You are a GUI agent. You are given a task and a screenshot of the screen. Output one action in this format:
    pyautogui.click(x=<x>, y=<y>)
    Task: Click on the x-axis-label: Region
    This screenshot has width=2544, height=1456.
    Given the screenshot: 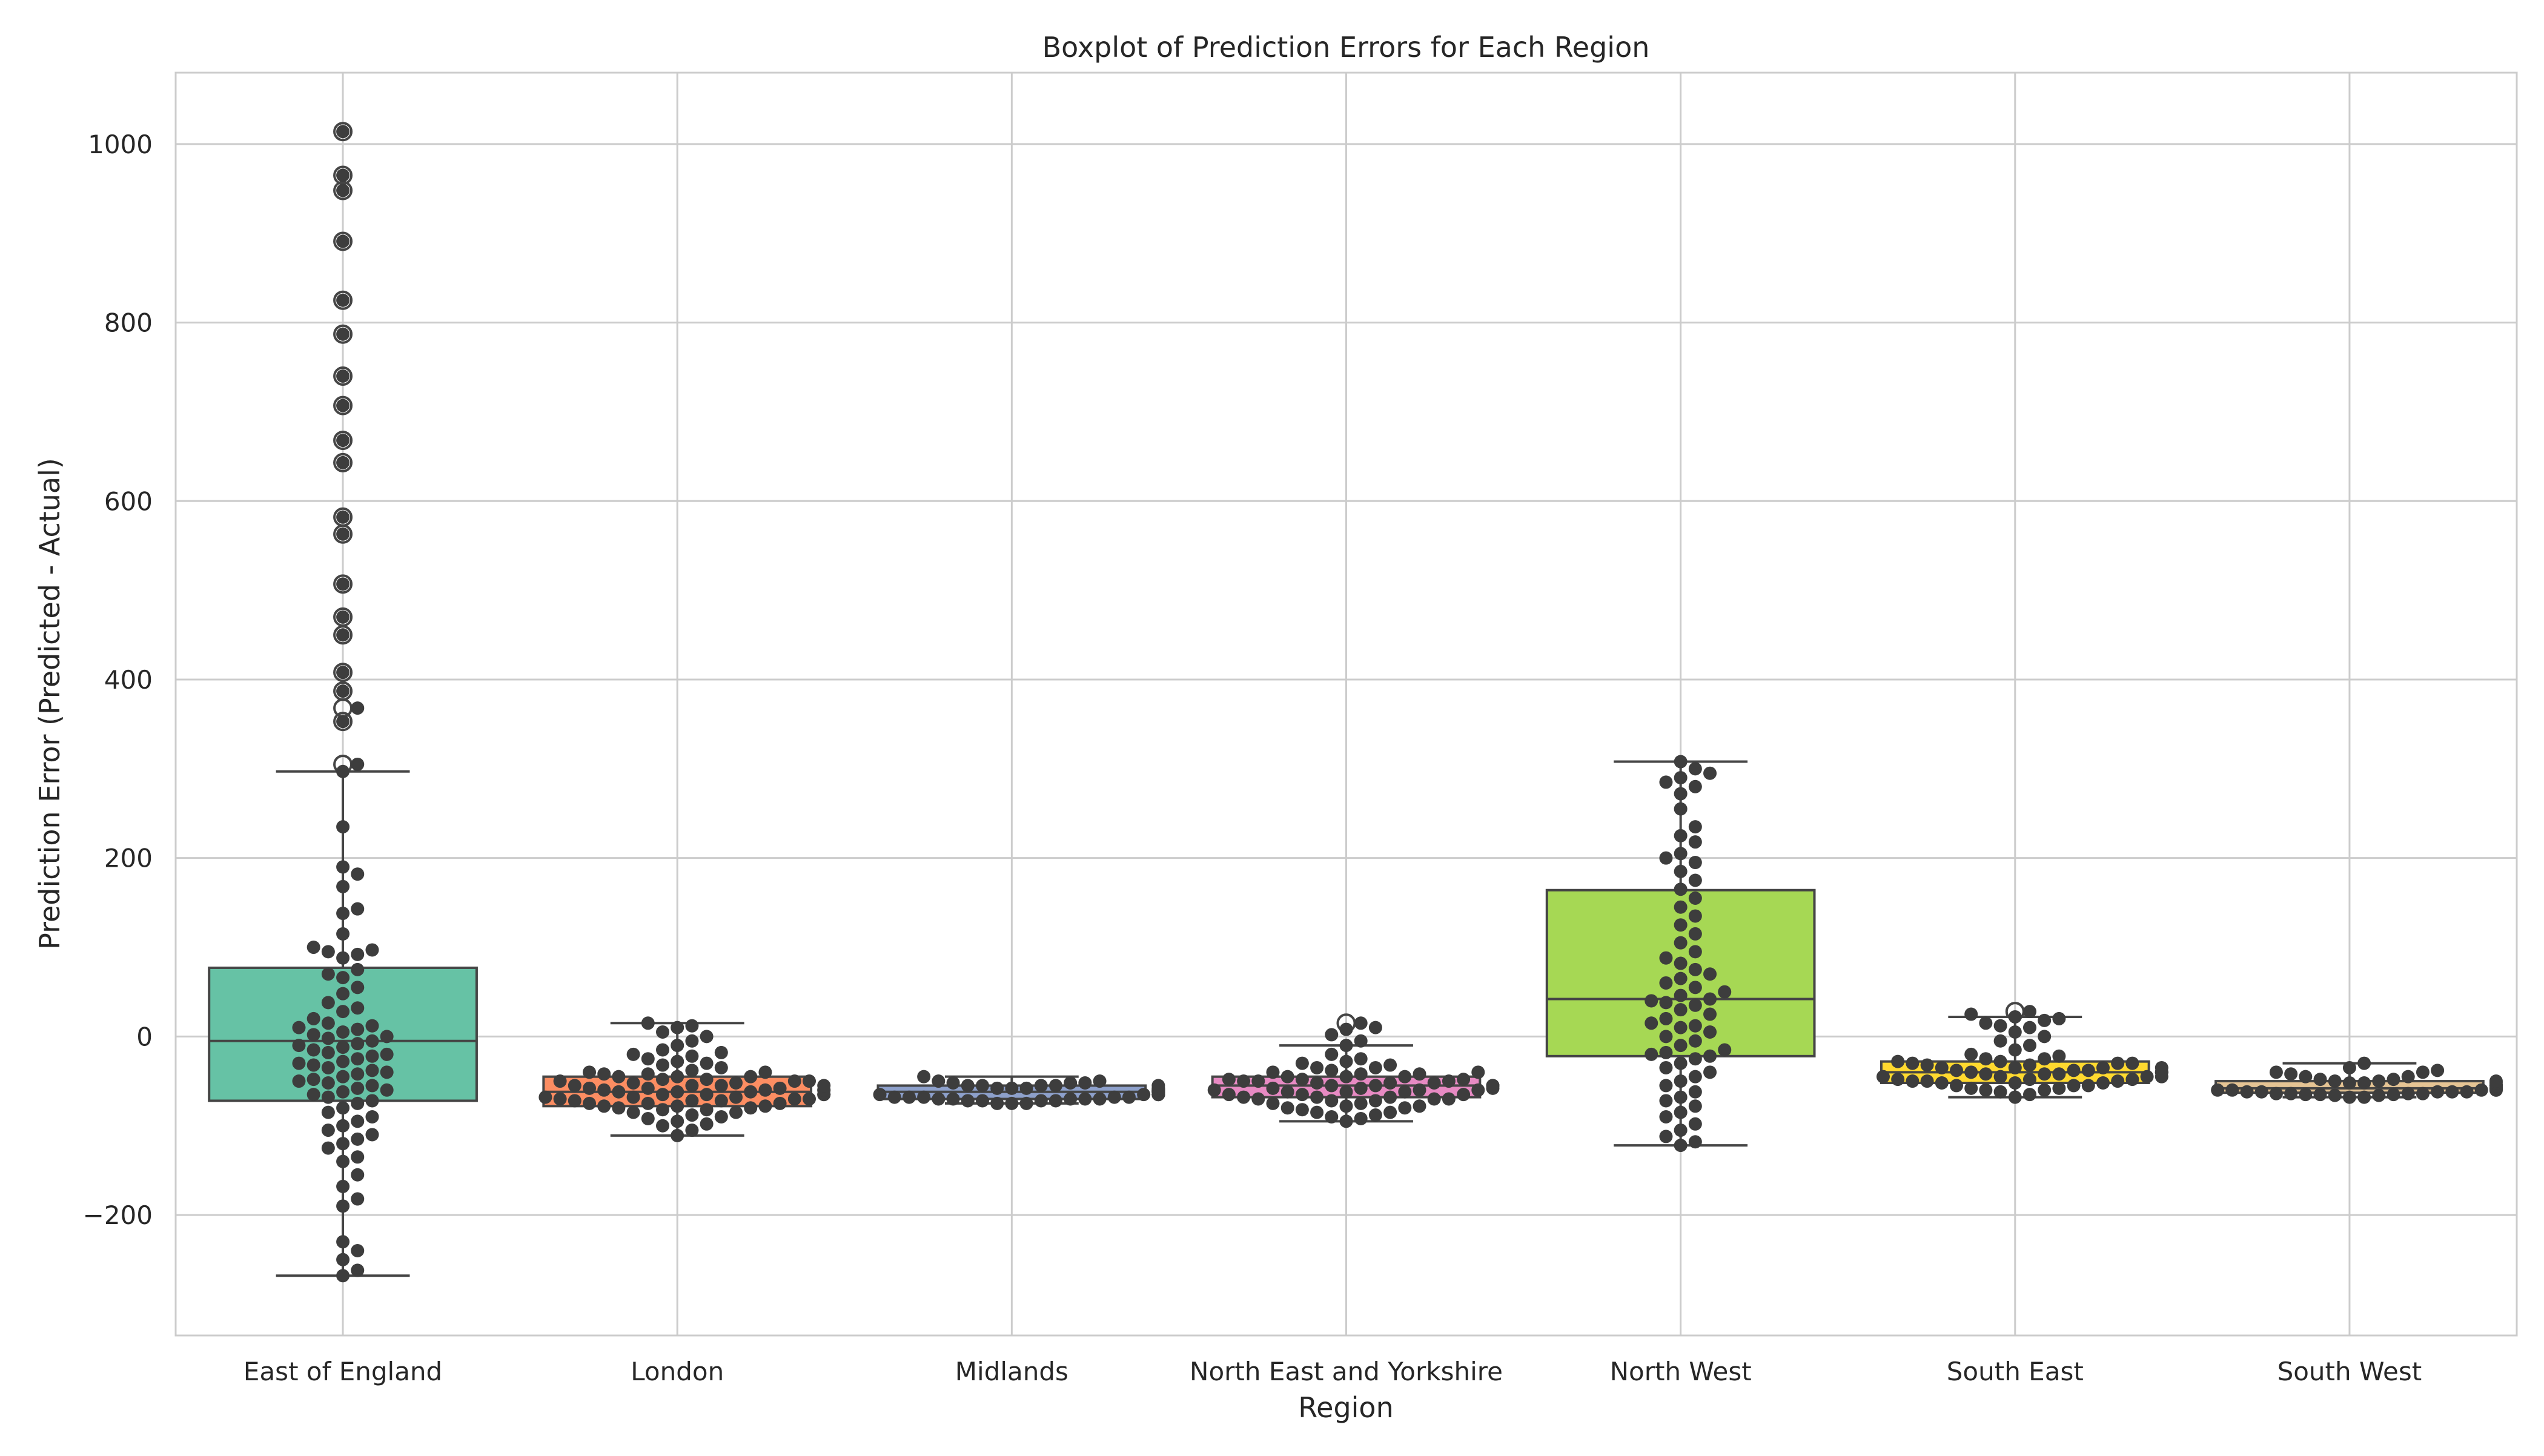 What is the action you would take?
    pyautogui.click(x=1346, y=1407)
    